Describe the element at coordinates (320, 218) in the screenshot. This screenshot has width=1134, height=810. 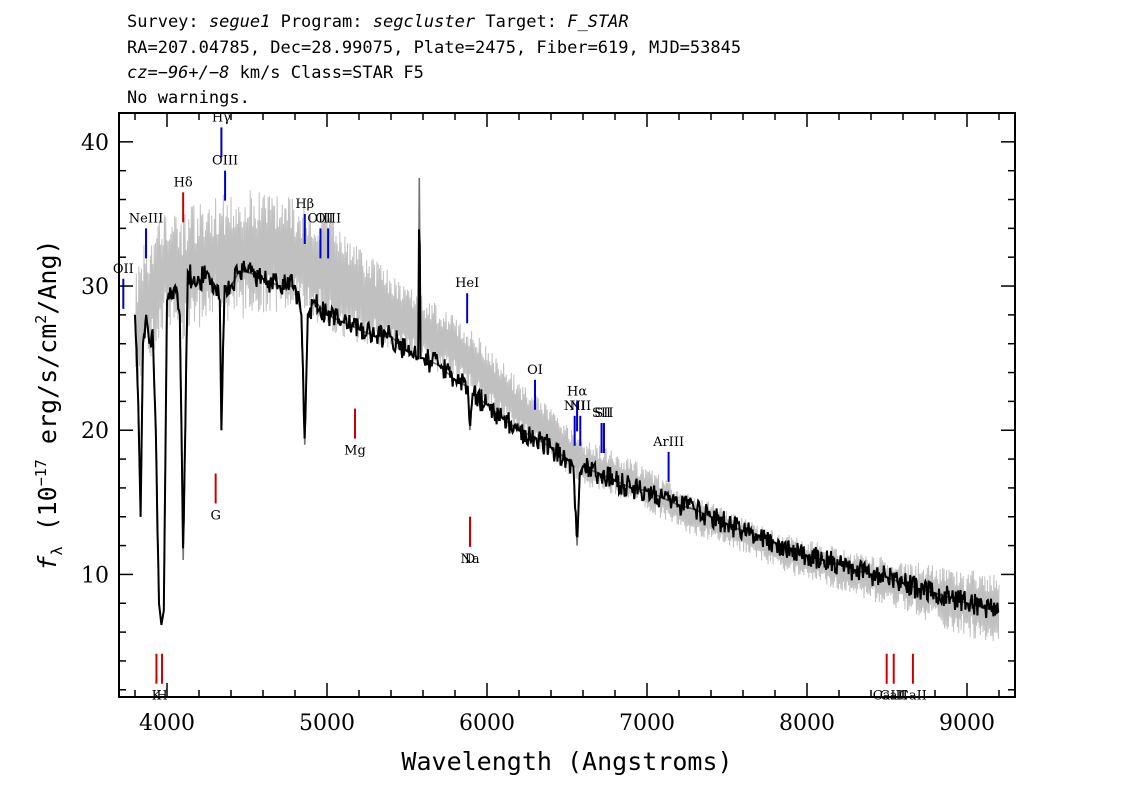
I see `emission-line-label-6: OIII` at that location.